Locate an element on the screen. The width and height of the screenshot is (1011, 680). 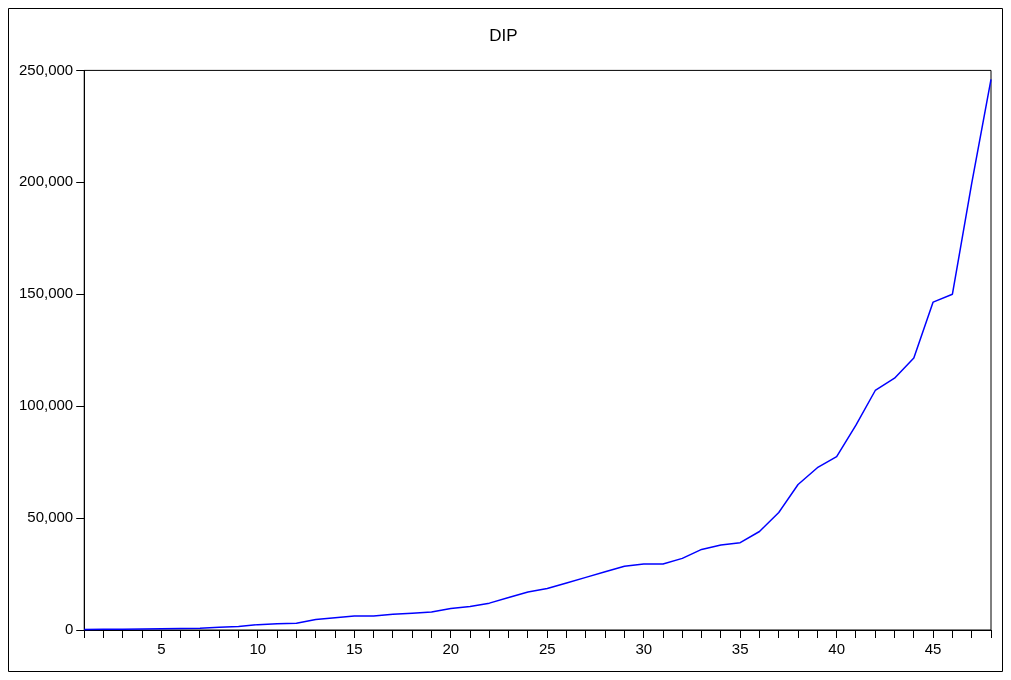
x-tick-label: 45 is located at coordinates (933, 649).